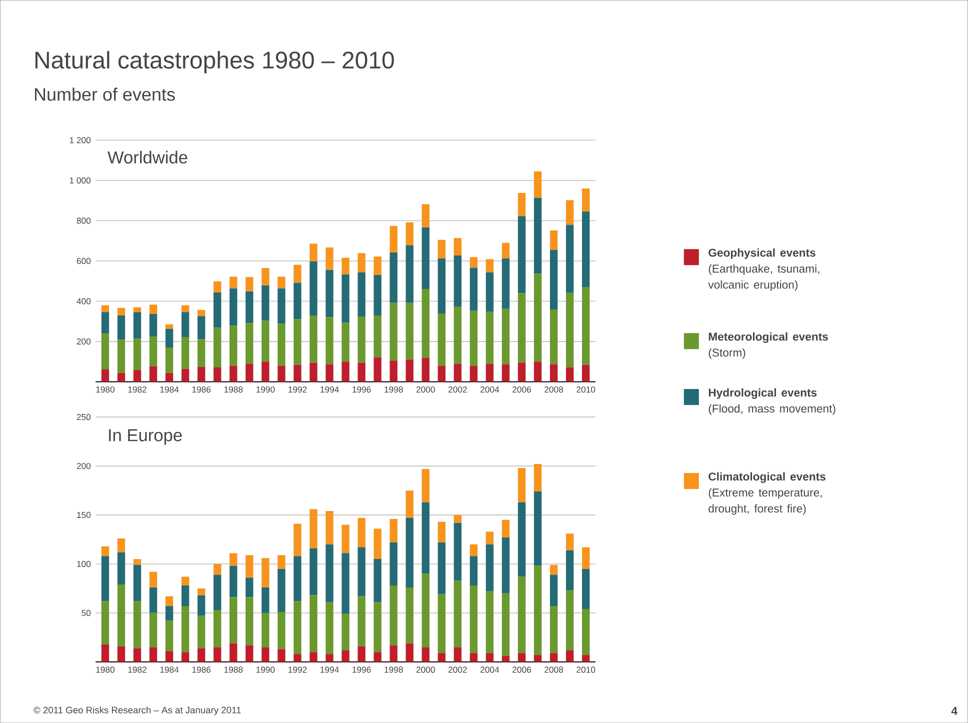 This screenshot has height=723, width=968. Describe the element at coordinates (83, 221) in the screenshot. I see `y-tick-label: 800` at that location.